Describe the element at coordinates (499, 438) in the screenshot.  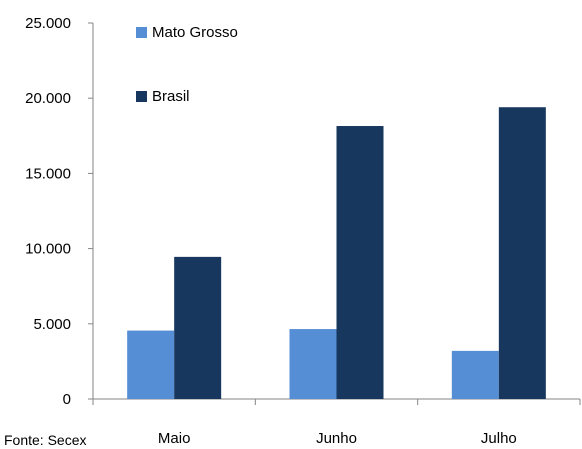
I see `x-tick-label: Julho` at that location.